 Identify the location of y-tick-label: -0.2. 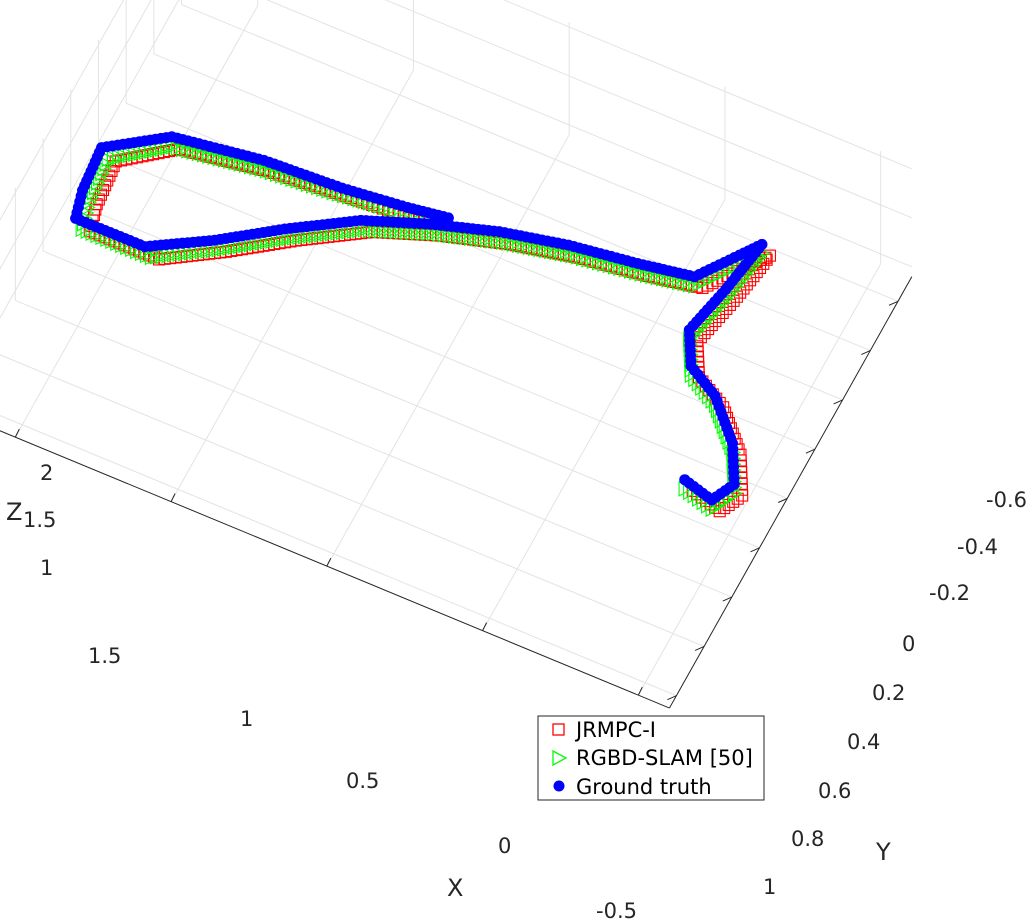
(949, 593).